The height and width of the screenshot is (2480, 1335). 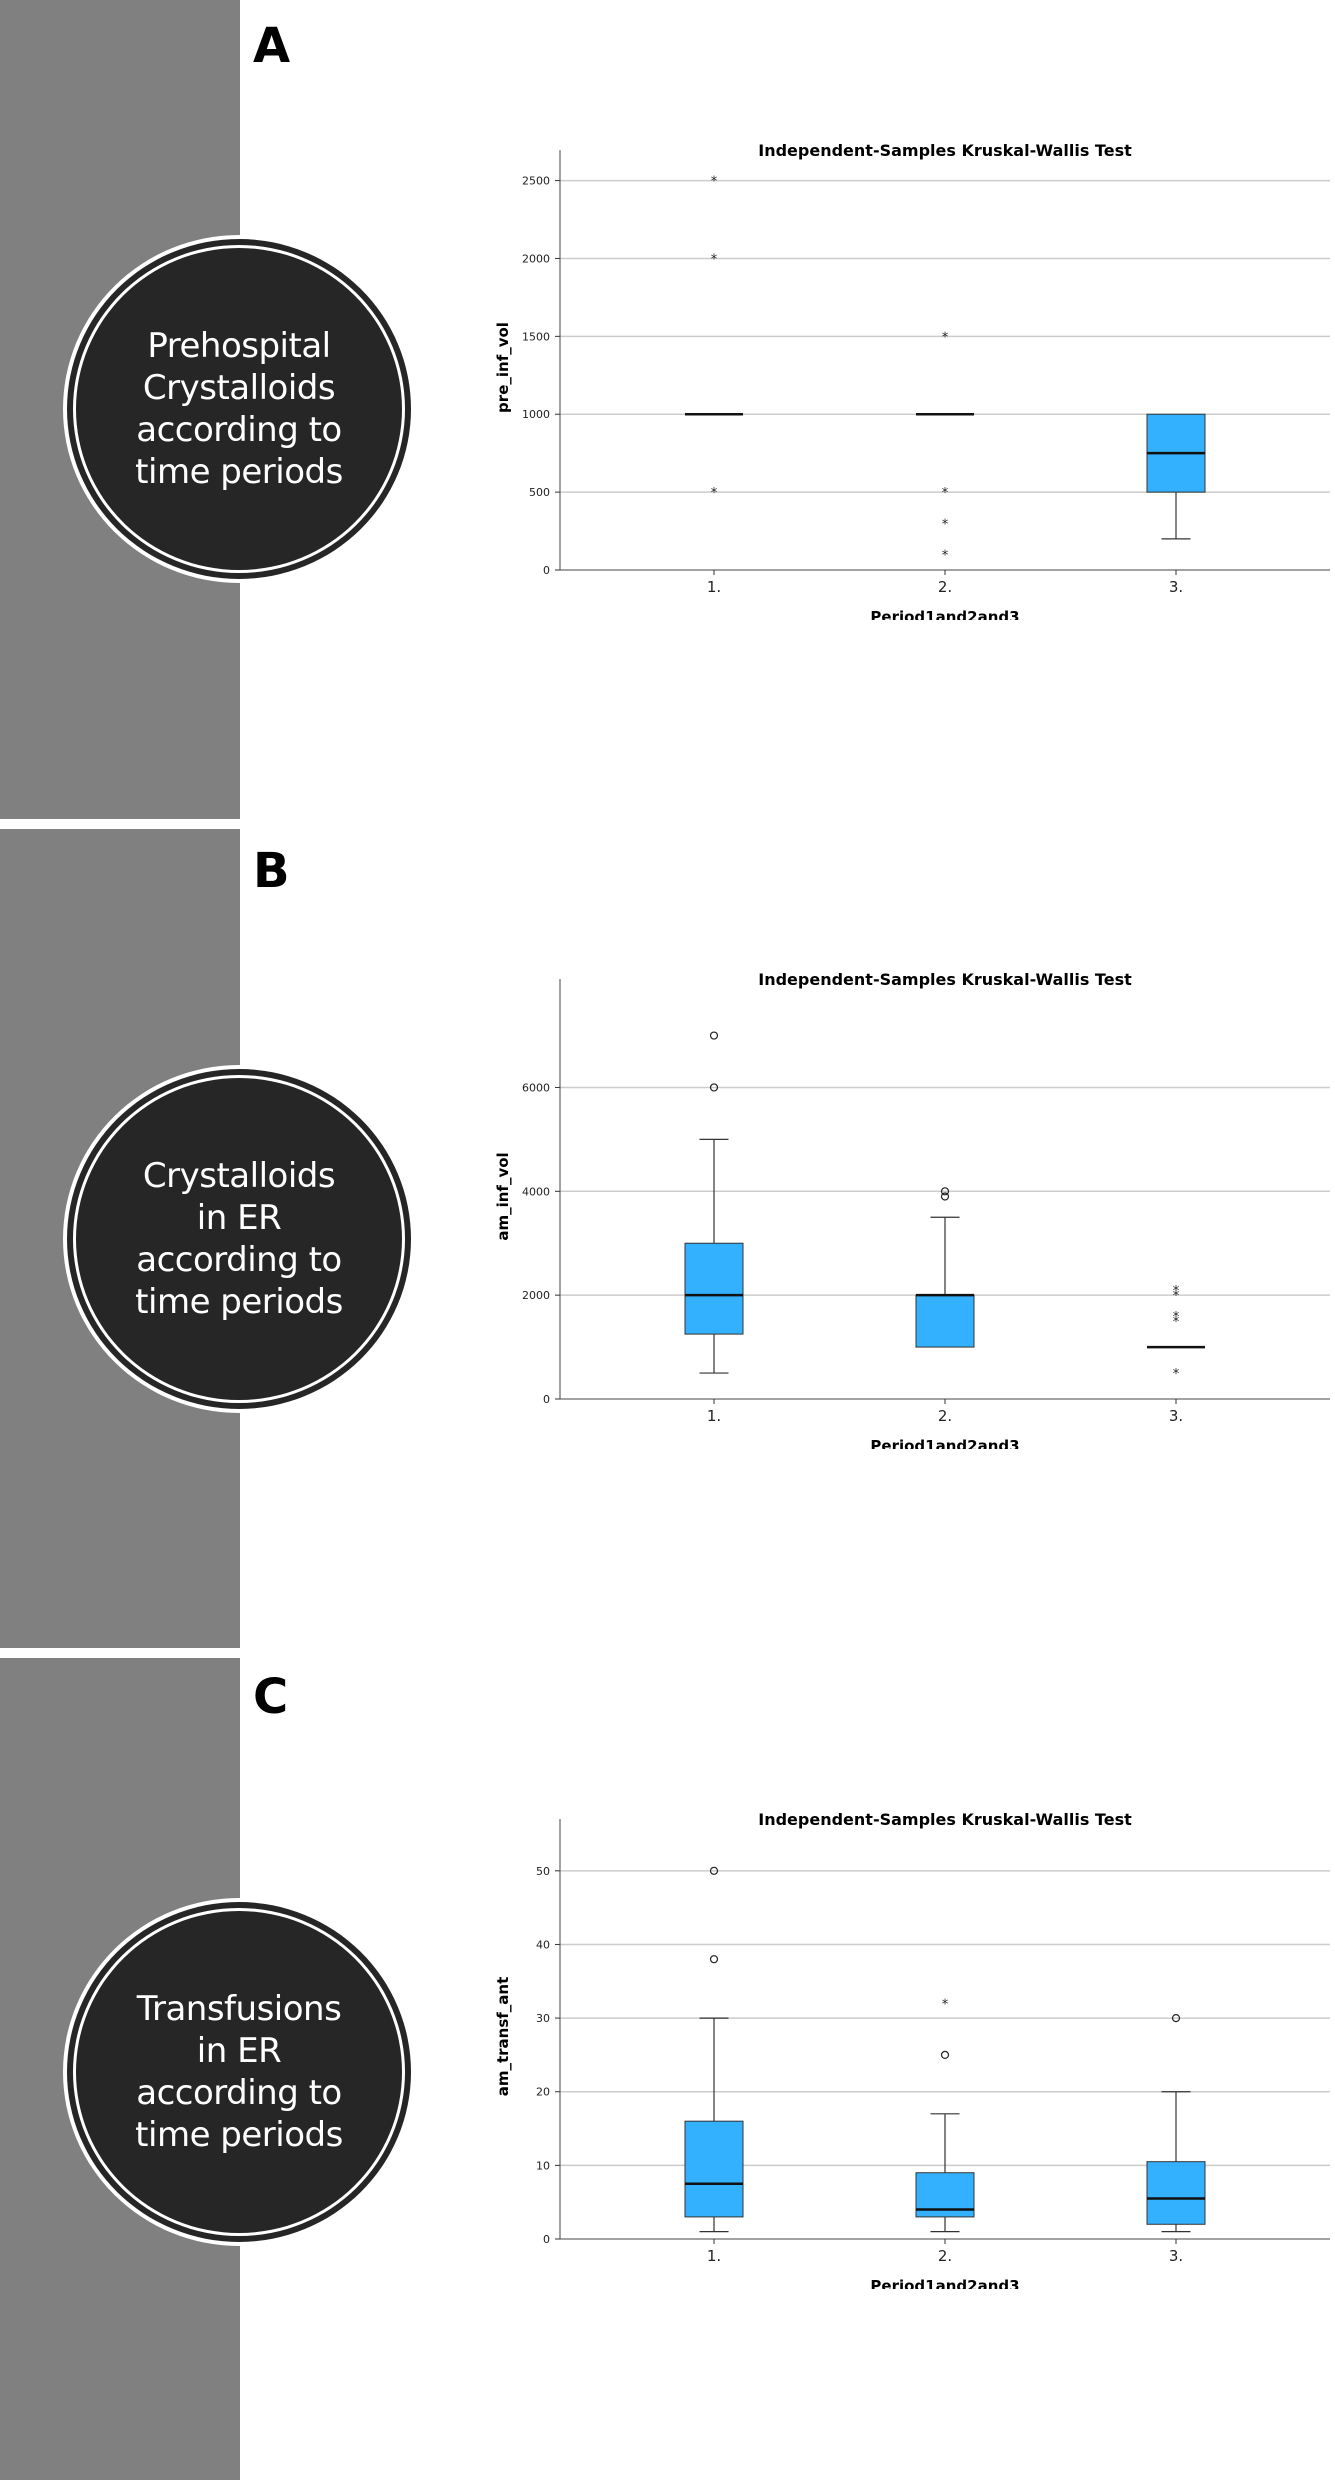 I want to click on y-tick-label: 20, so click(x=543, y=2092).